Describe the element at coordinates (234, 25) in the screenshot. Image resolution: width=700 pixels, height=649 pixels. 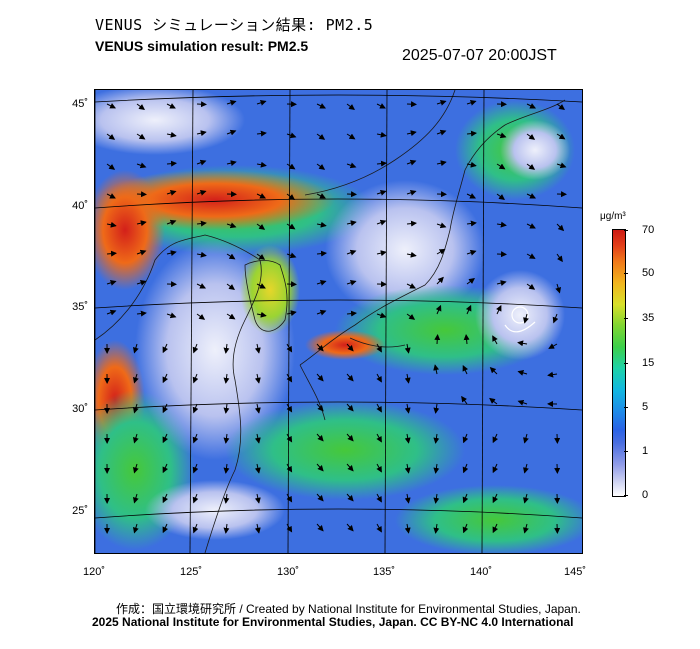
I see `title-japanese: VENUS シミュレーション結果: PM2.5` at that location.